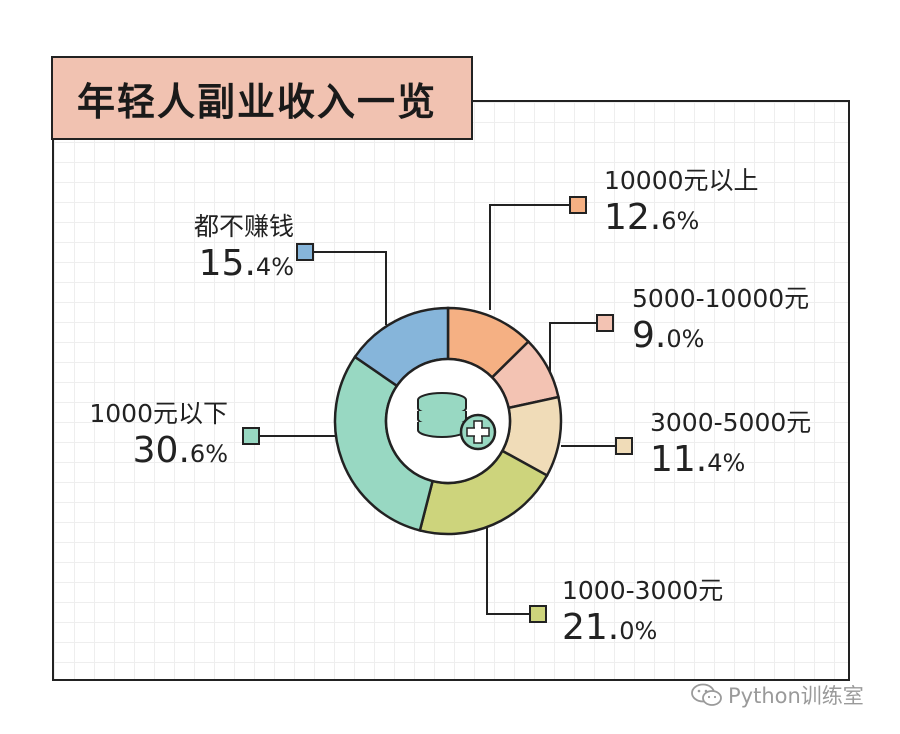 Image resolution: width=900 pixels, height=734 pixels. Describe the element at coordinates (610, 627) in the screenshot. I see `percent-label: 21.0%` at that location.